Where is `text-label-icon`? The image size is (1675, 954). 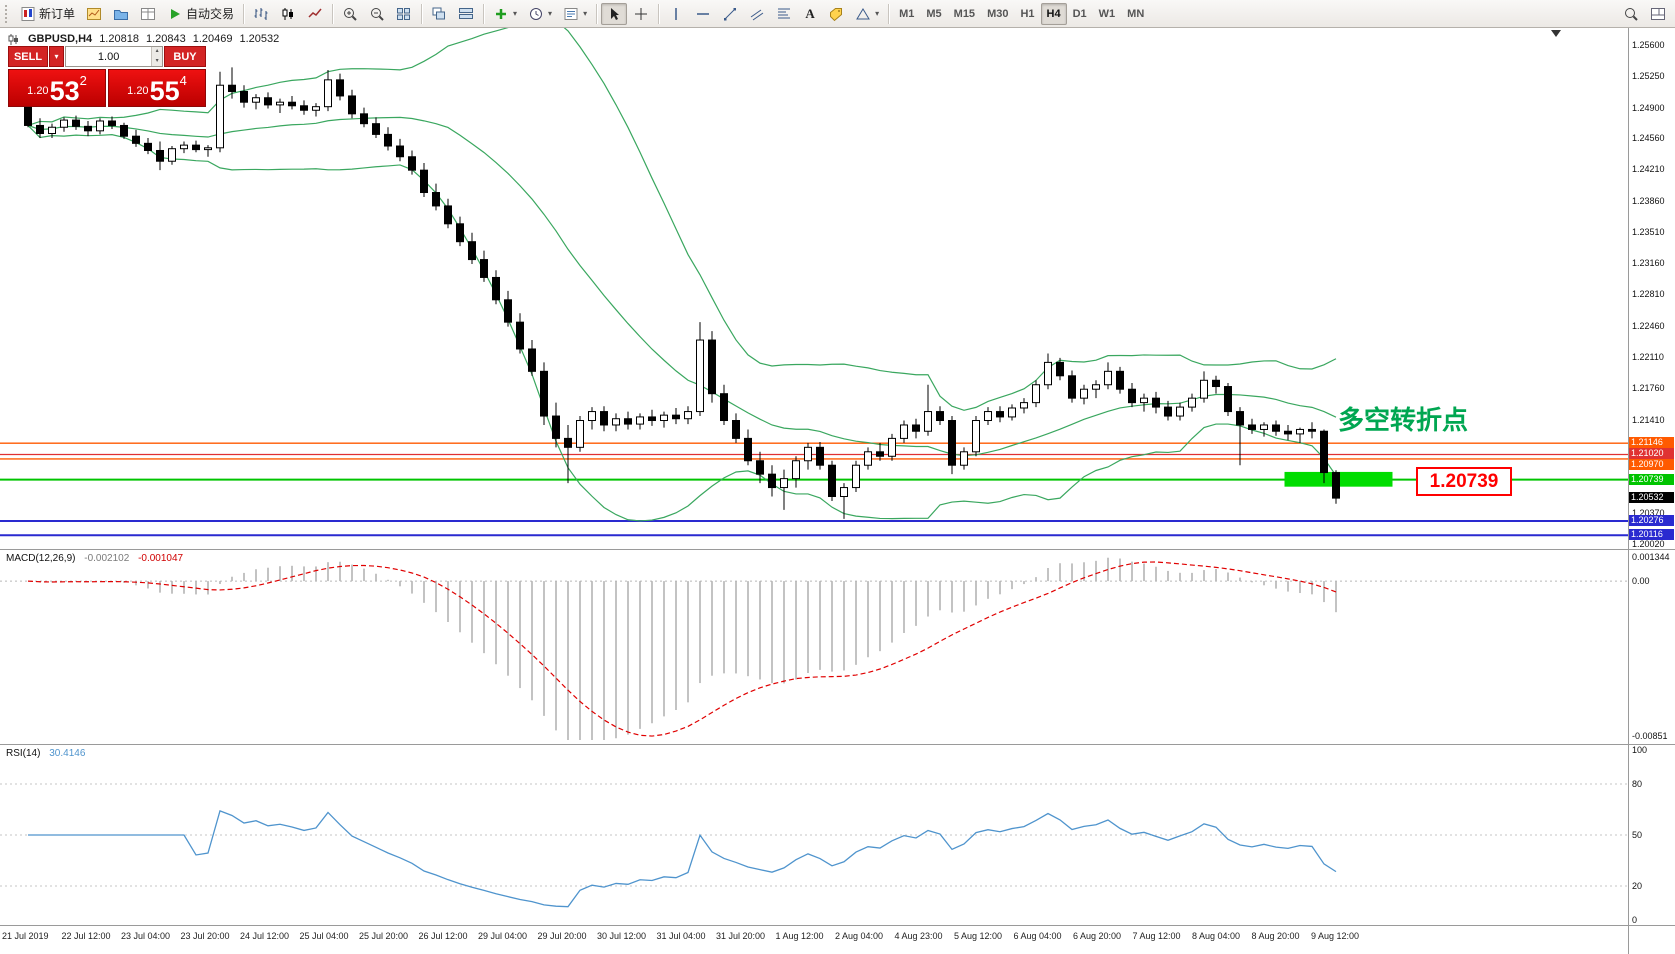 text-label-icon is located at coordinates (836, 14).